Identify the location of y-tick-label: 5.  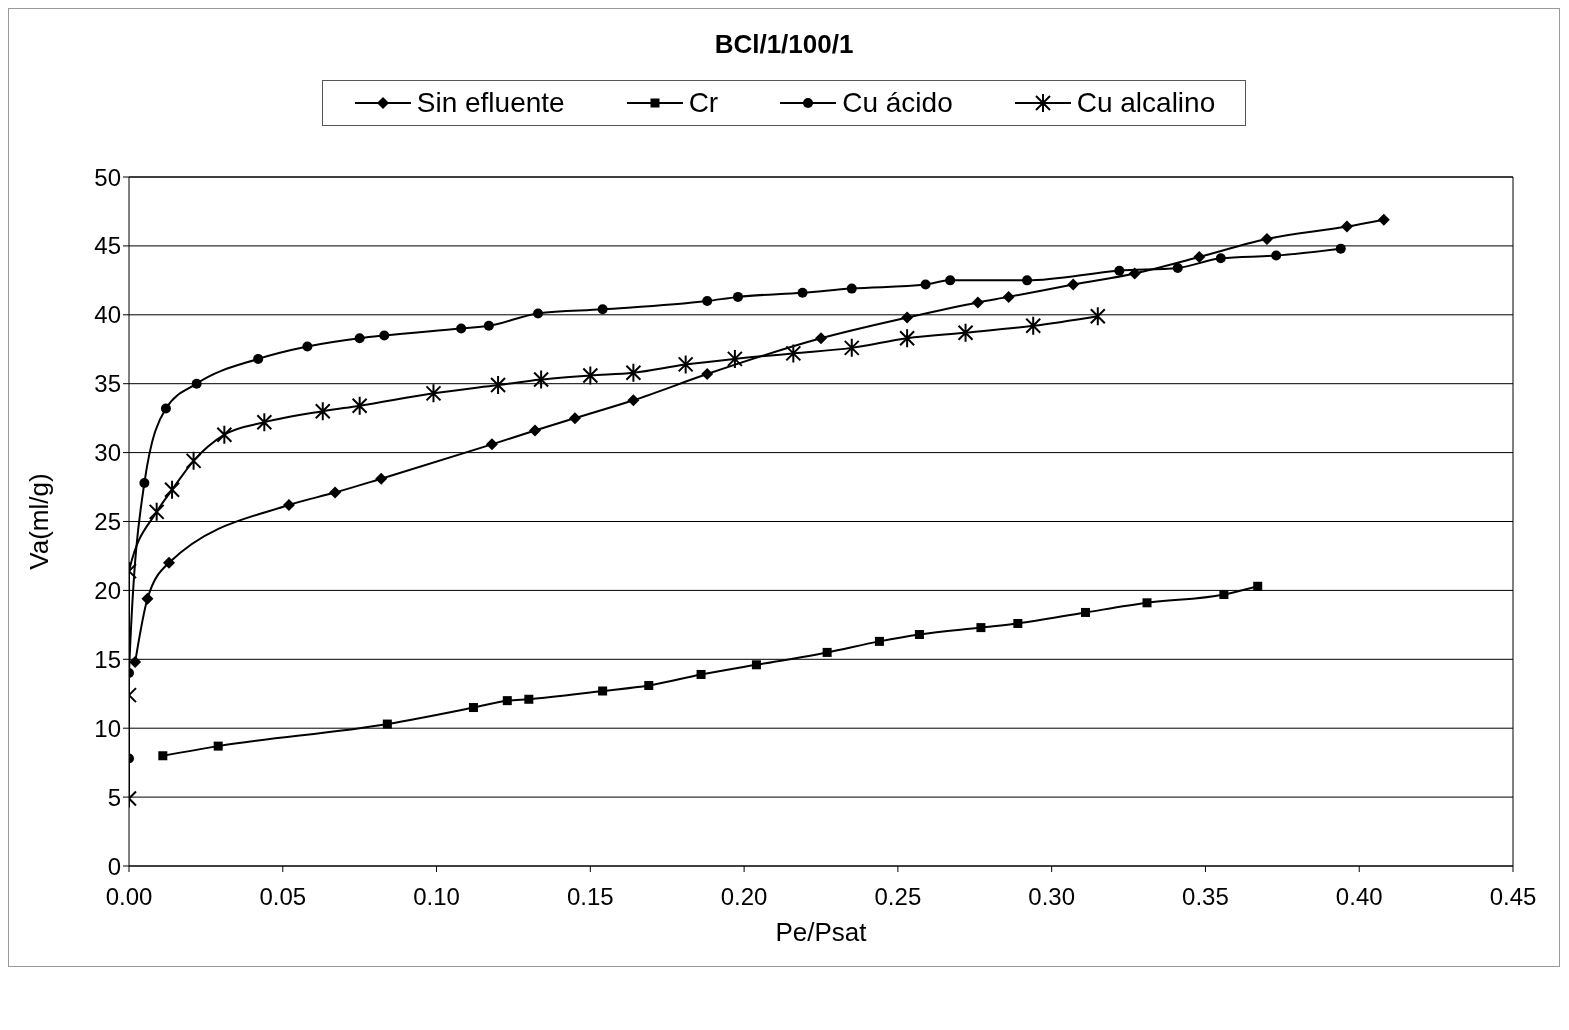
(114, 797).